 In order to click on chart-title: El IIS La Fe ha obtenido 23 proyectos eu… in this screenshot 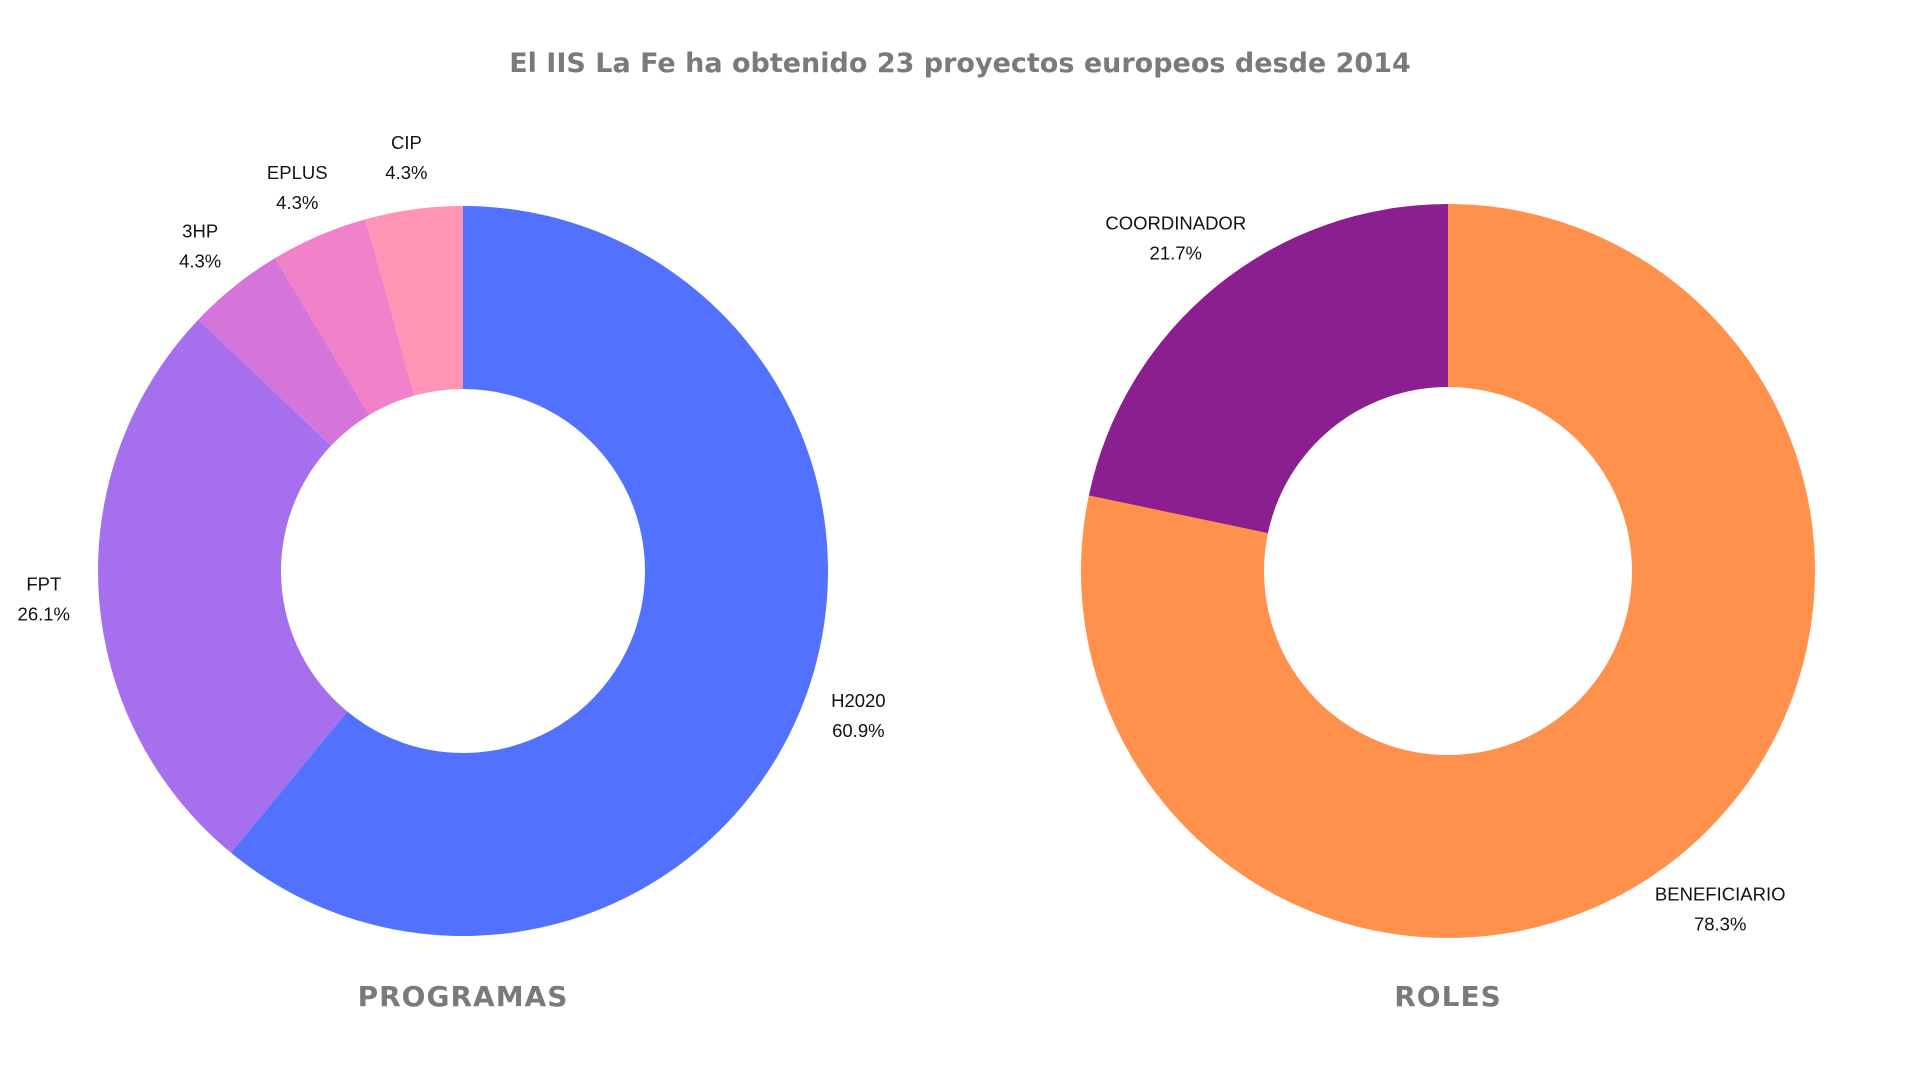, I will do `click(960, 63)`.